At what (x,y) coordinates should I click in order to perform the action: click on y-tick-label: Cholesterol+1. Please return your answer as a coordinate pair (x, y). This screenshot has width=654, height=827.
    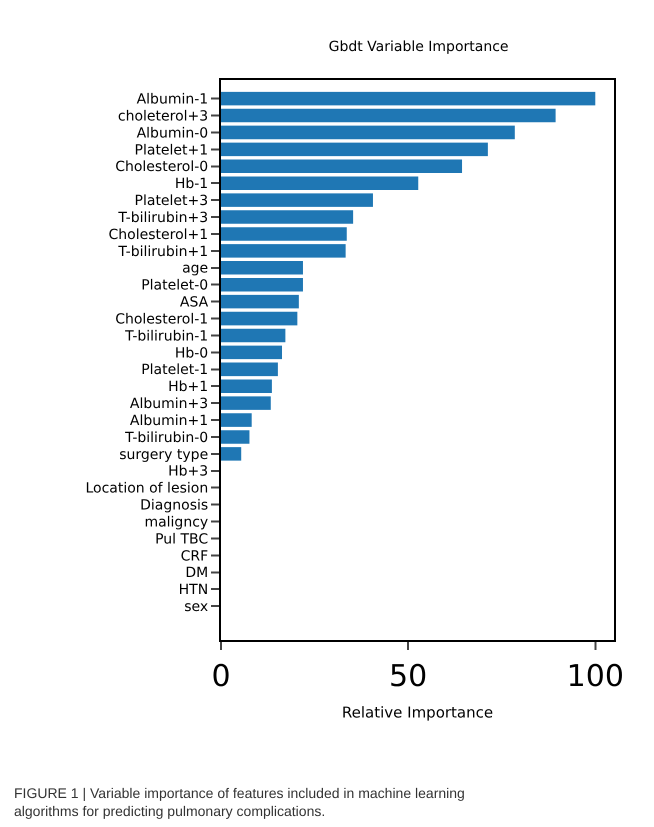
    Looking at the image, I should click on (158, 234).